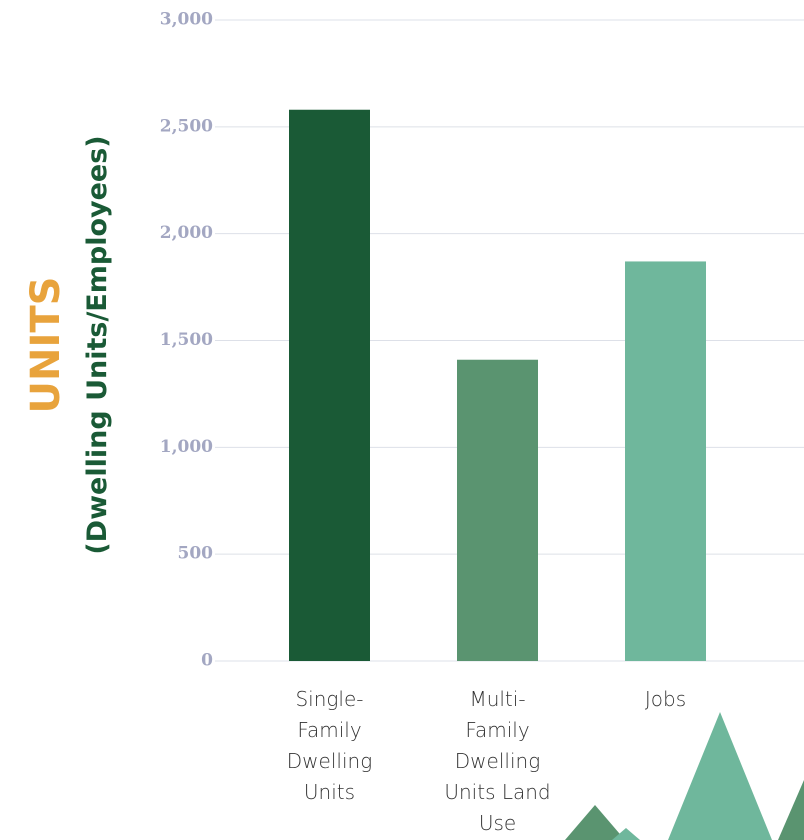 The image size is (804, 840). Describe the element at coordinates (97, 344) in the screenshot. I see `y-axis-subtitle: (Dwelling Units/Employees)` at that location.